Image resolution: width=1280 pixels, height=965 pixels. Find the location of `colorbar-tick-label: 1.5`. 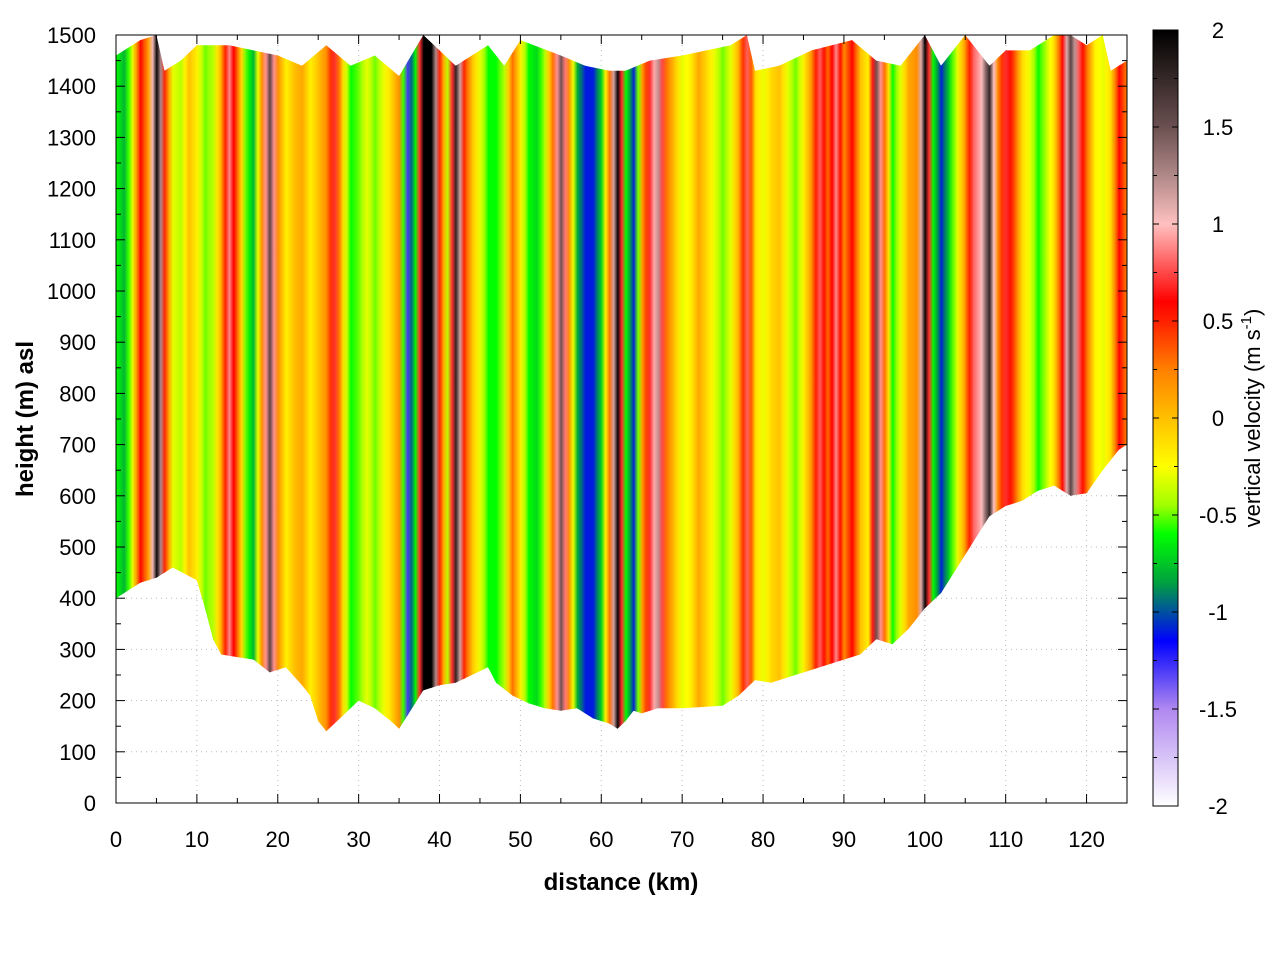

colorbar-tick-label: 1.5 is located at coordinates (1218, 127).